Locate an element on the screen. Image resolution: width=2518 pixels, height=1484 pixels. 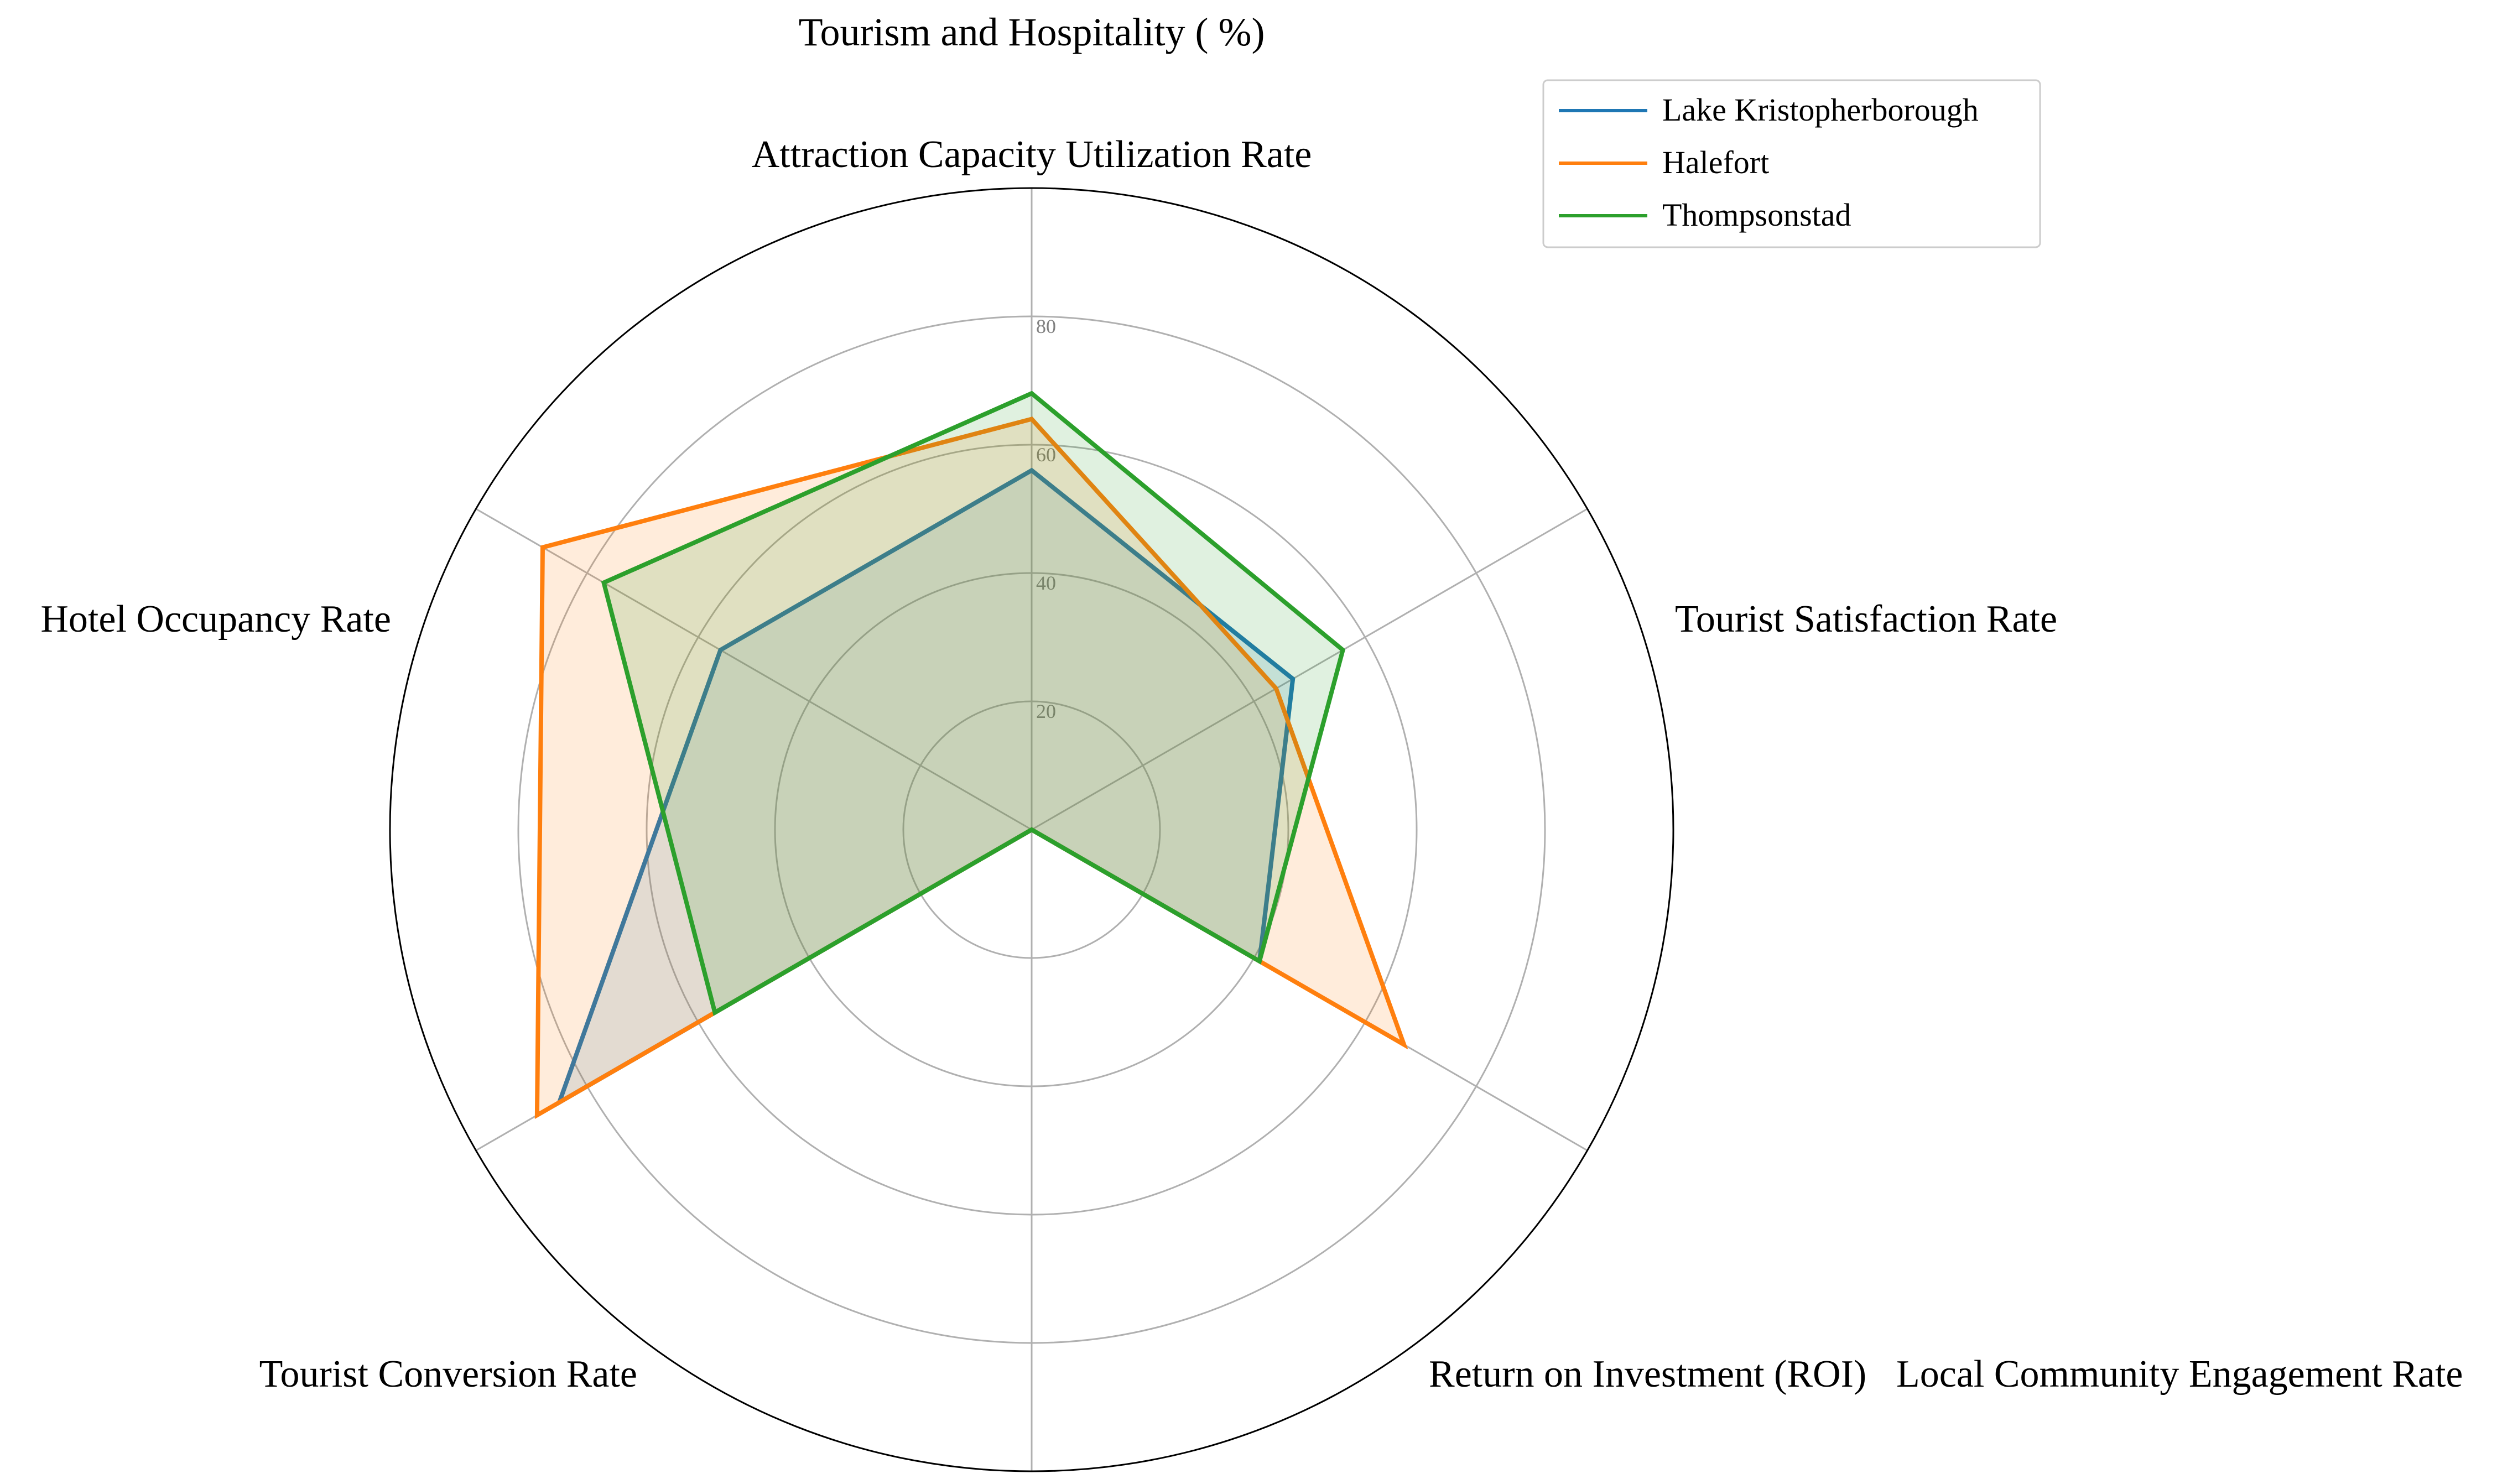
axis-label-tourist-satisfaction: Tourist Satisfaction Rate is located at coordinates (1866, 619).